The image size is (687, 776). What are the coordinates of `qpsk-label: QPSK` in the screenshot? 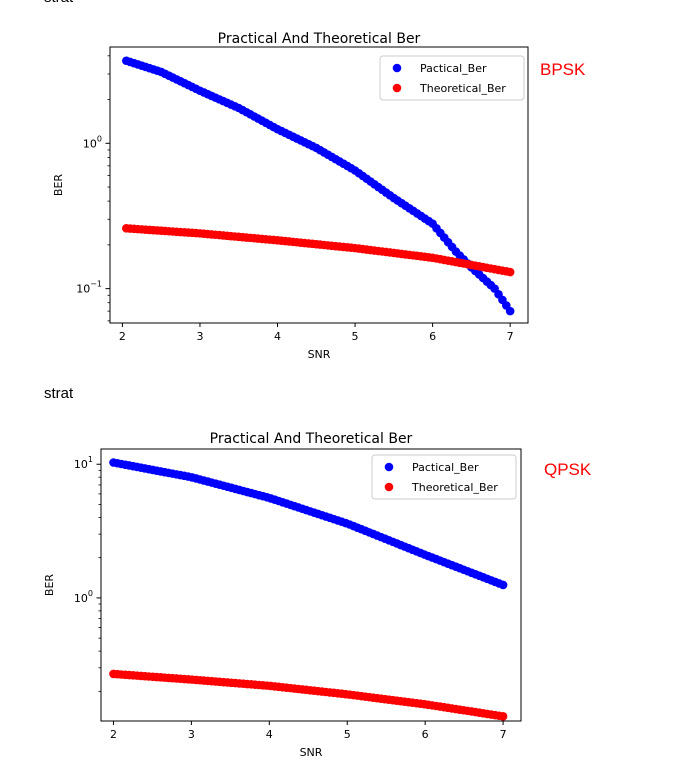 It's located at (568, 469).